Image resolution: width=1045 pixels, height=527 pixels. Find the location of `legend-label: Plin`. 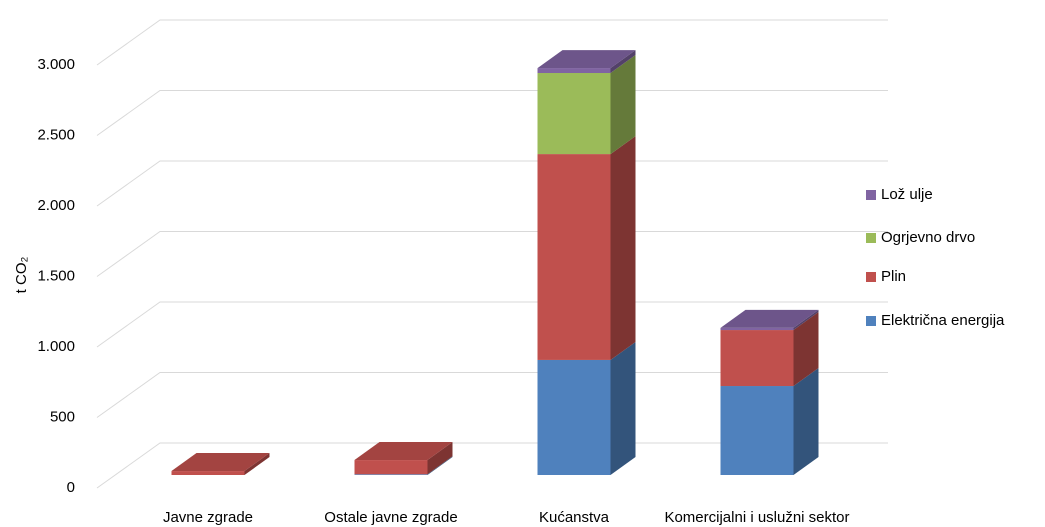

legend-label: Plin is located at coordinates (893, 276).